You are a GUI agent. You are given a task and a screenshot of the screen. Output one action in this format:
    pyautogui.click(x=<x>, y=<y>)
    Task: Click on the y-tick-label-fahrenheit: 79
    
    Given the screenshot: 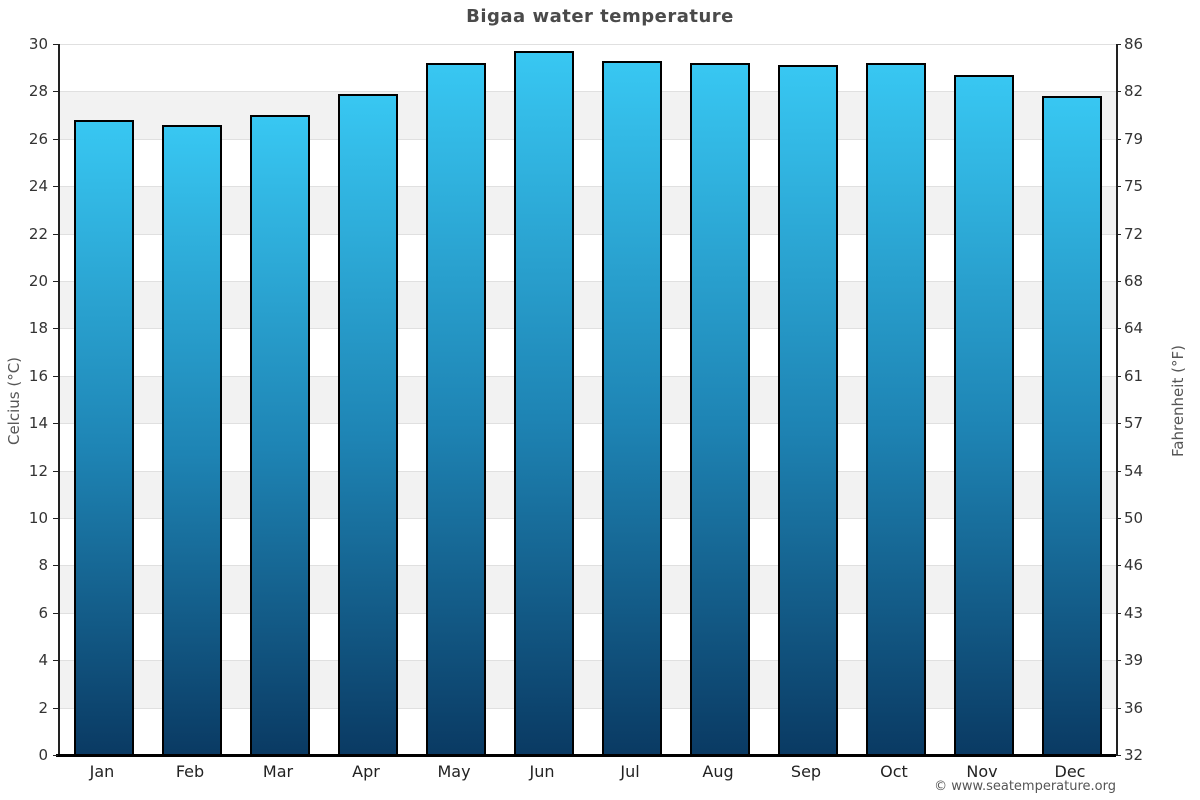 What is the action you would take?
    pyautogui.click(x=1134, y=138)
    